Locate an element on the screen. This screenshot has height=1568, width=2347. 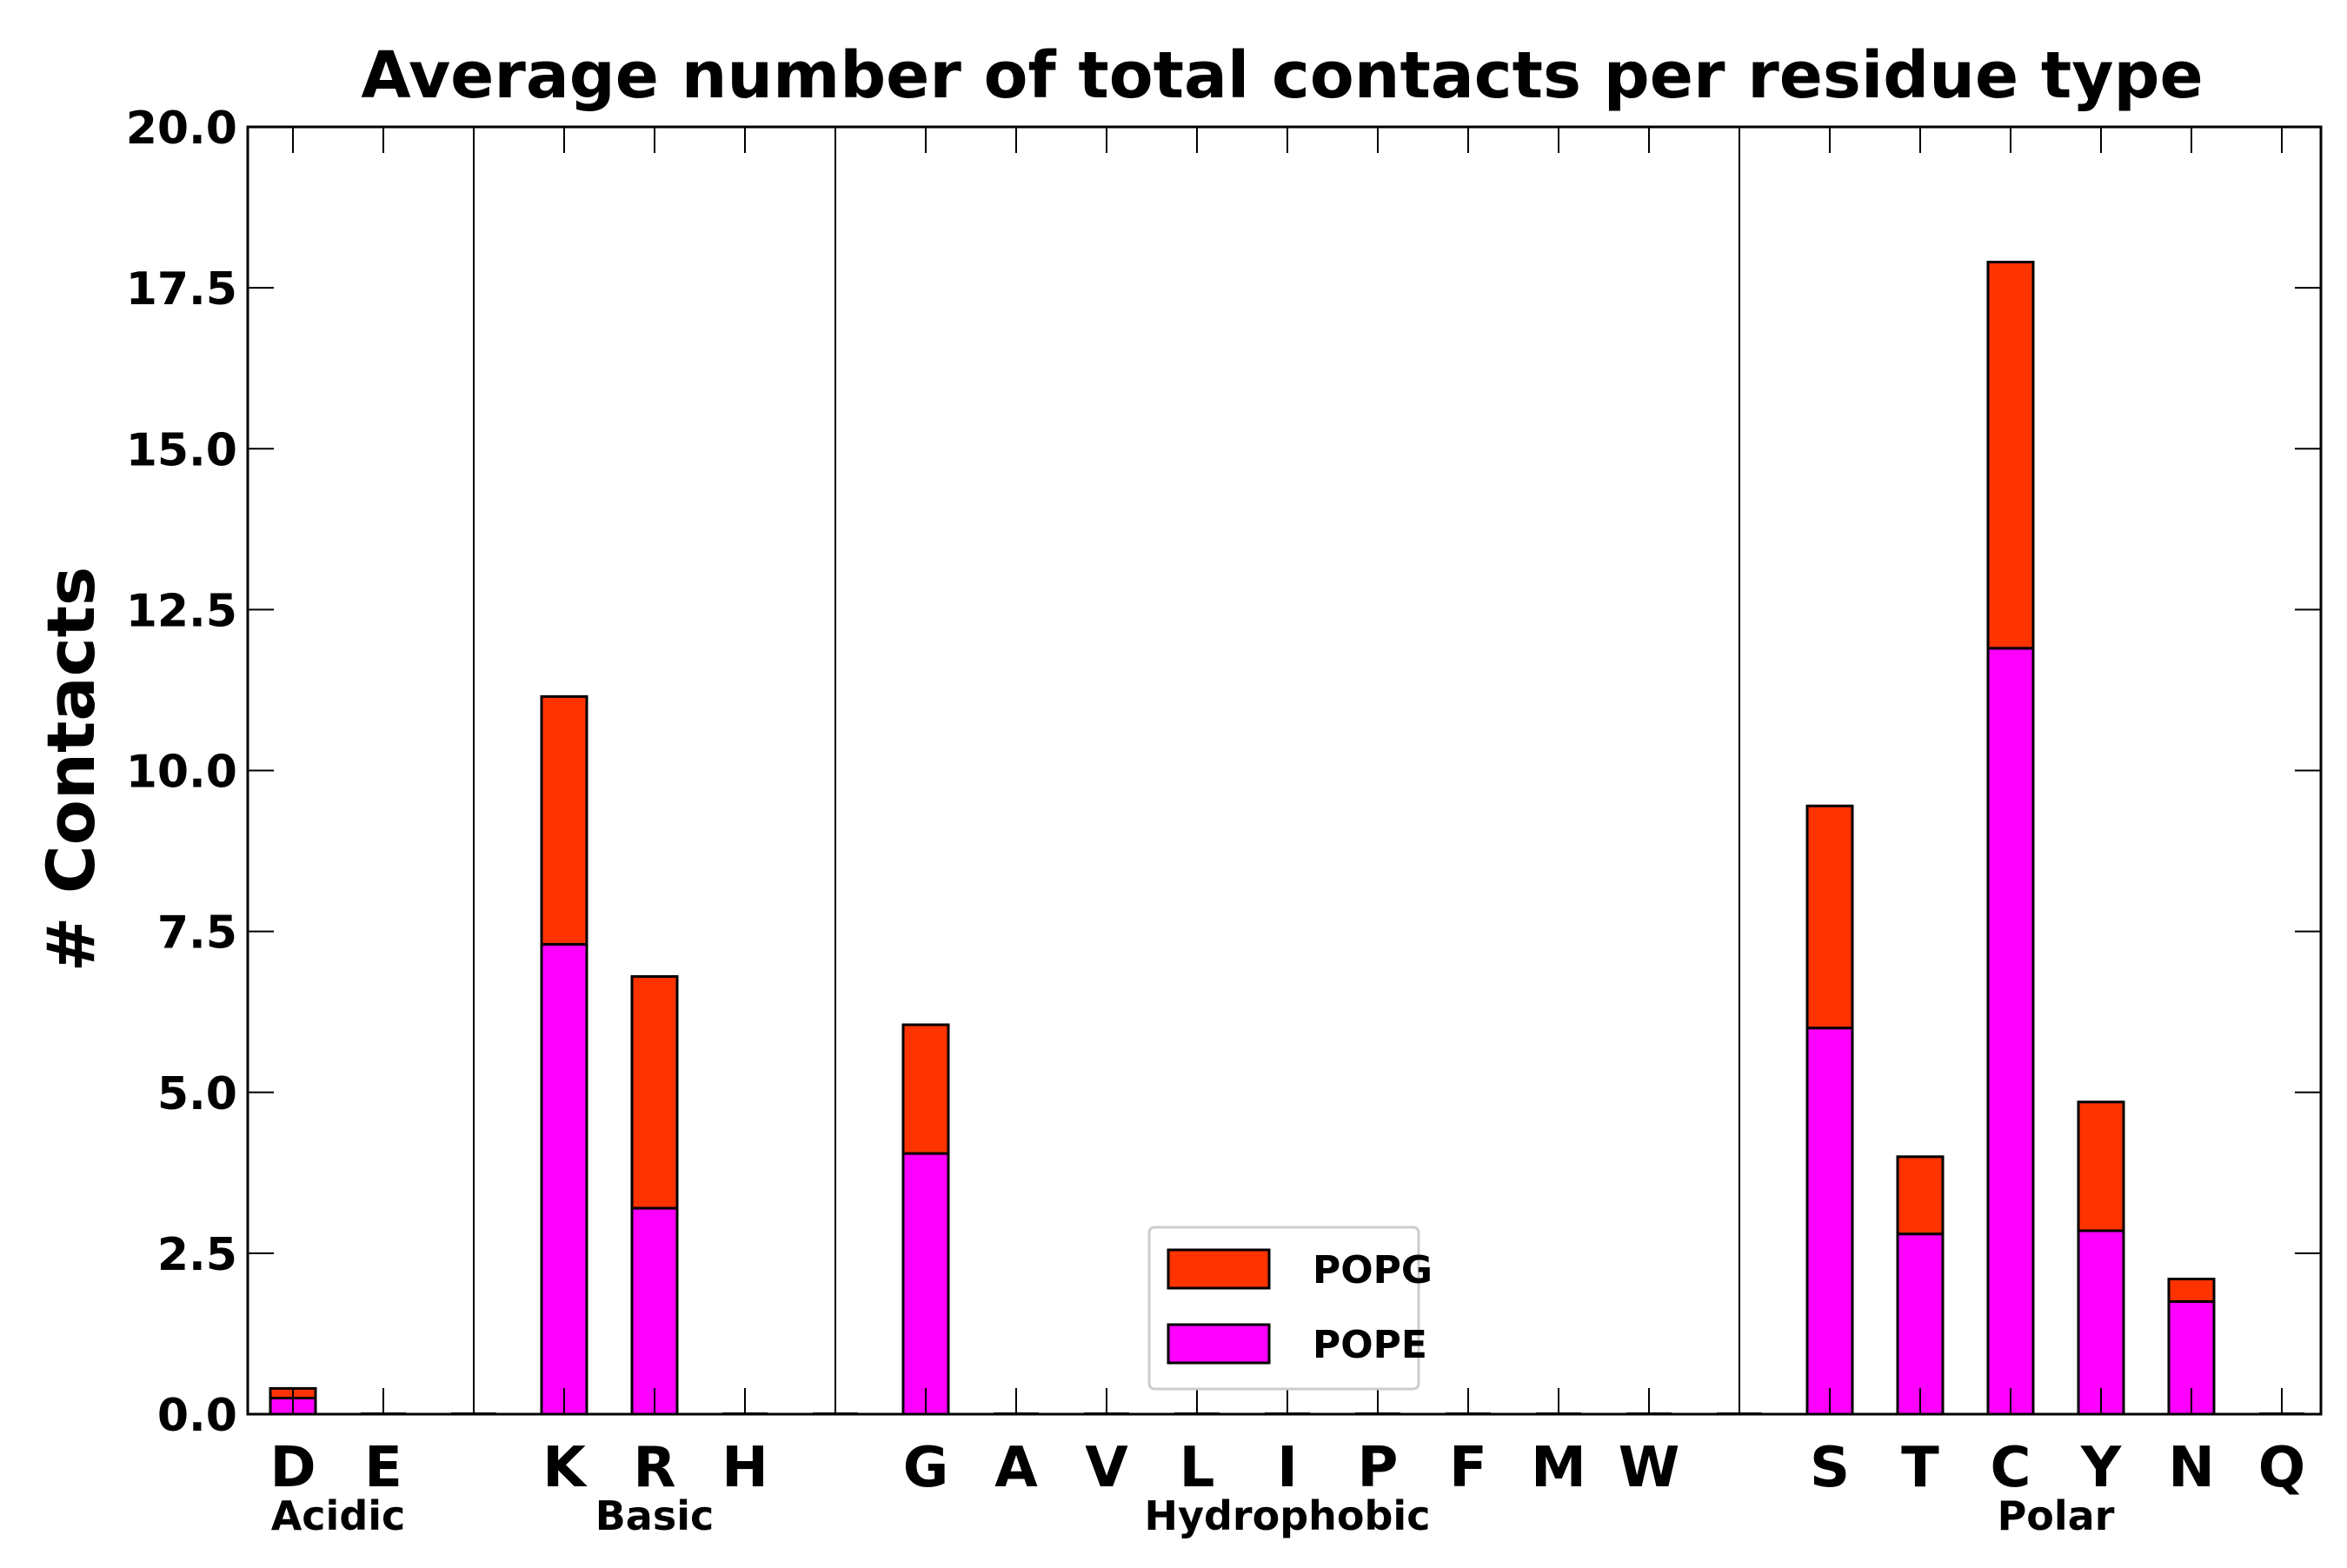
x-tick-label-A: A is located at coordinates (1016, 1468).